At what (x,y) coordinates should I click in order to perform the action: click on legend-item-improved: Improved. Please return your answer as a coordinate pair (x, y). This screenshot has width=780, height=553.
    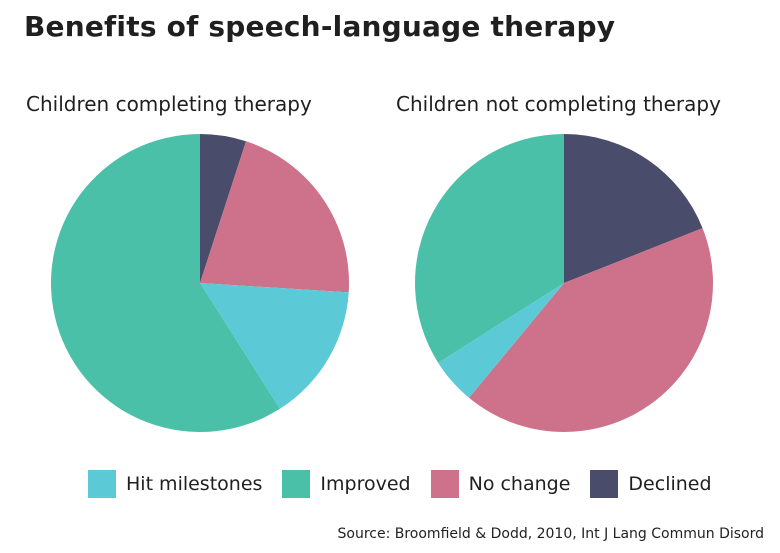
    Looking at the image, I should click on (346, 484).